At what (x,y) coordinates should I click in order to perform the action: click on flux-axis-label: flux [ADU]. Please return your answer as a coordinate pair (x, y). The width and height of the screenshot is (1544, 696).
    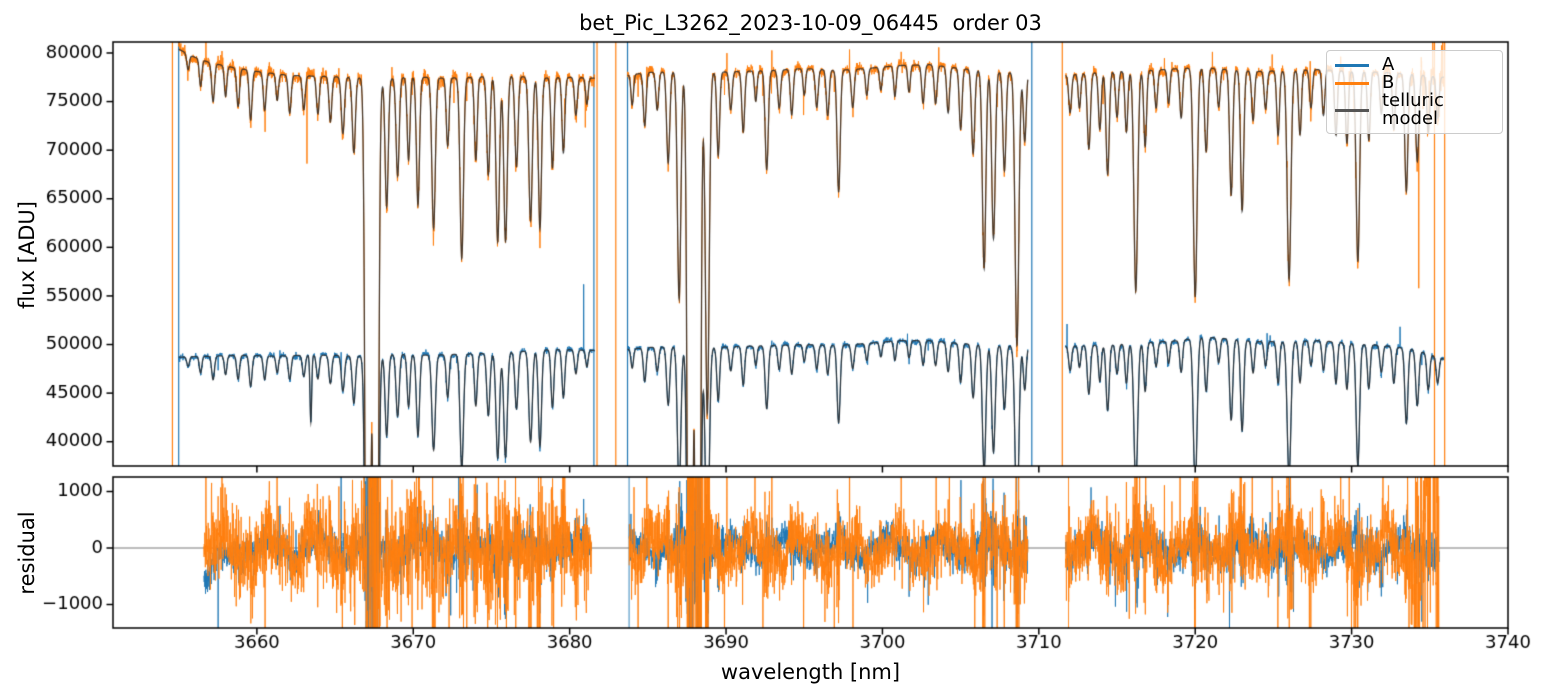
    Looking at the image, I should click on (27, 255).